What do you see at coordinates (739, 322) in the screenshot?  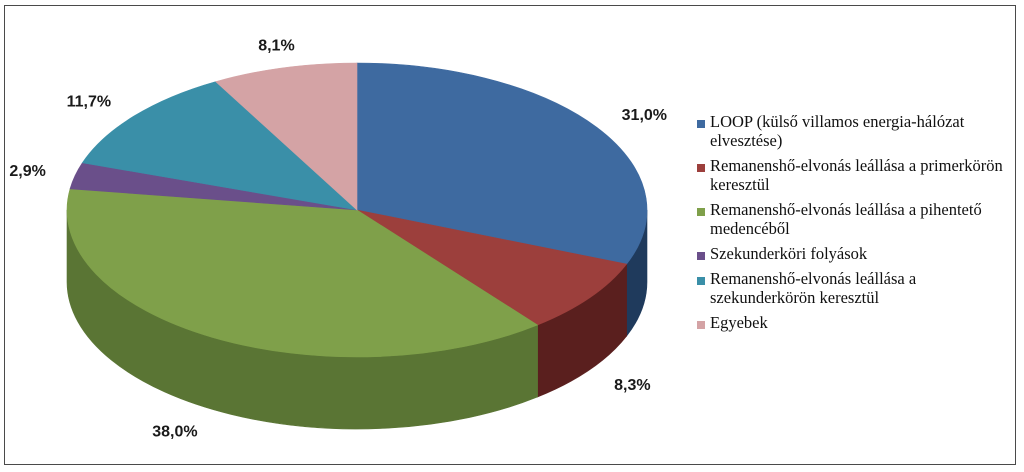 I see `legend-label: Egyebek` at bounding box center [739, 322].